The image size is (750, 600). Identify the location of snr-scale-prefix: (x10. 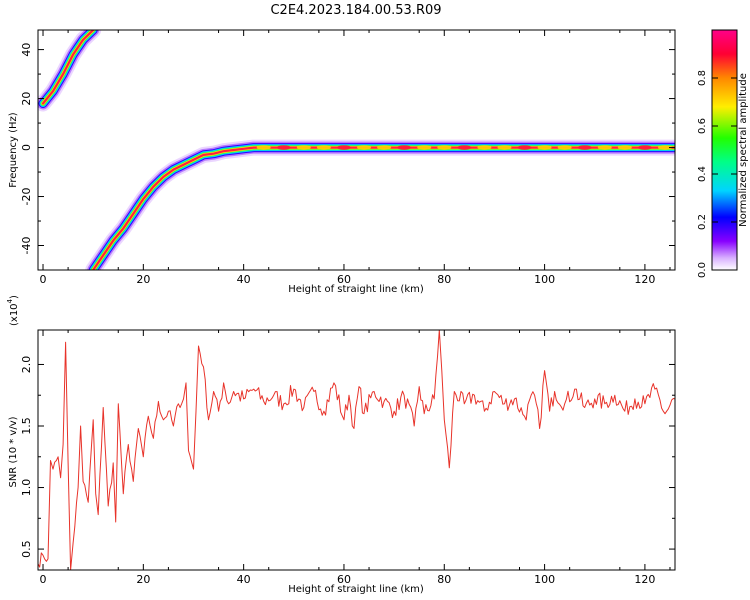
(14, 314).